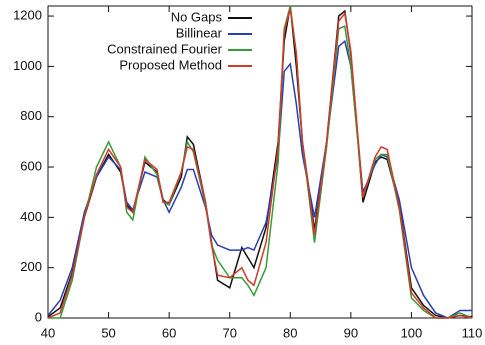 The width and height of the screenshot is (485, 345). Describe the element at coordinates (31, 266) in the screenshot. I see `y-tick-label: 200` at that location.